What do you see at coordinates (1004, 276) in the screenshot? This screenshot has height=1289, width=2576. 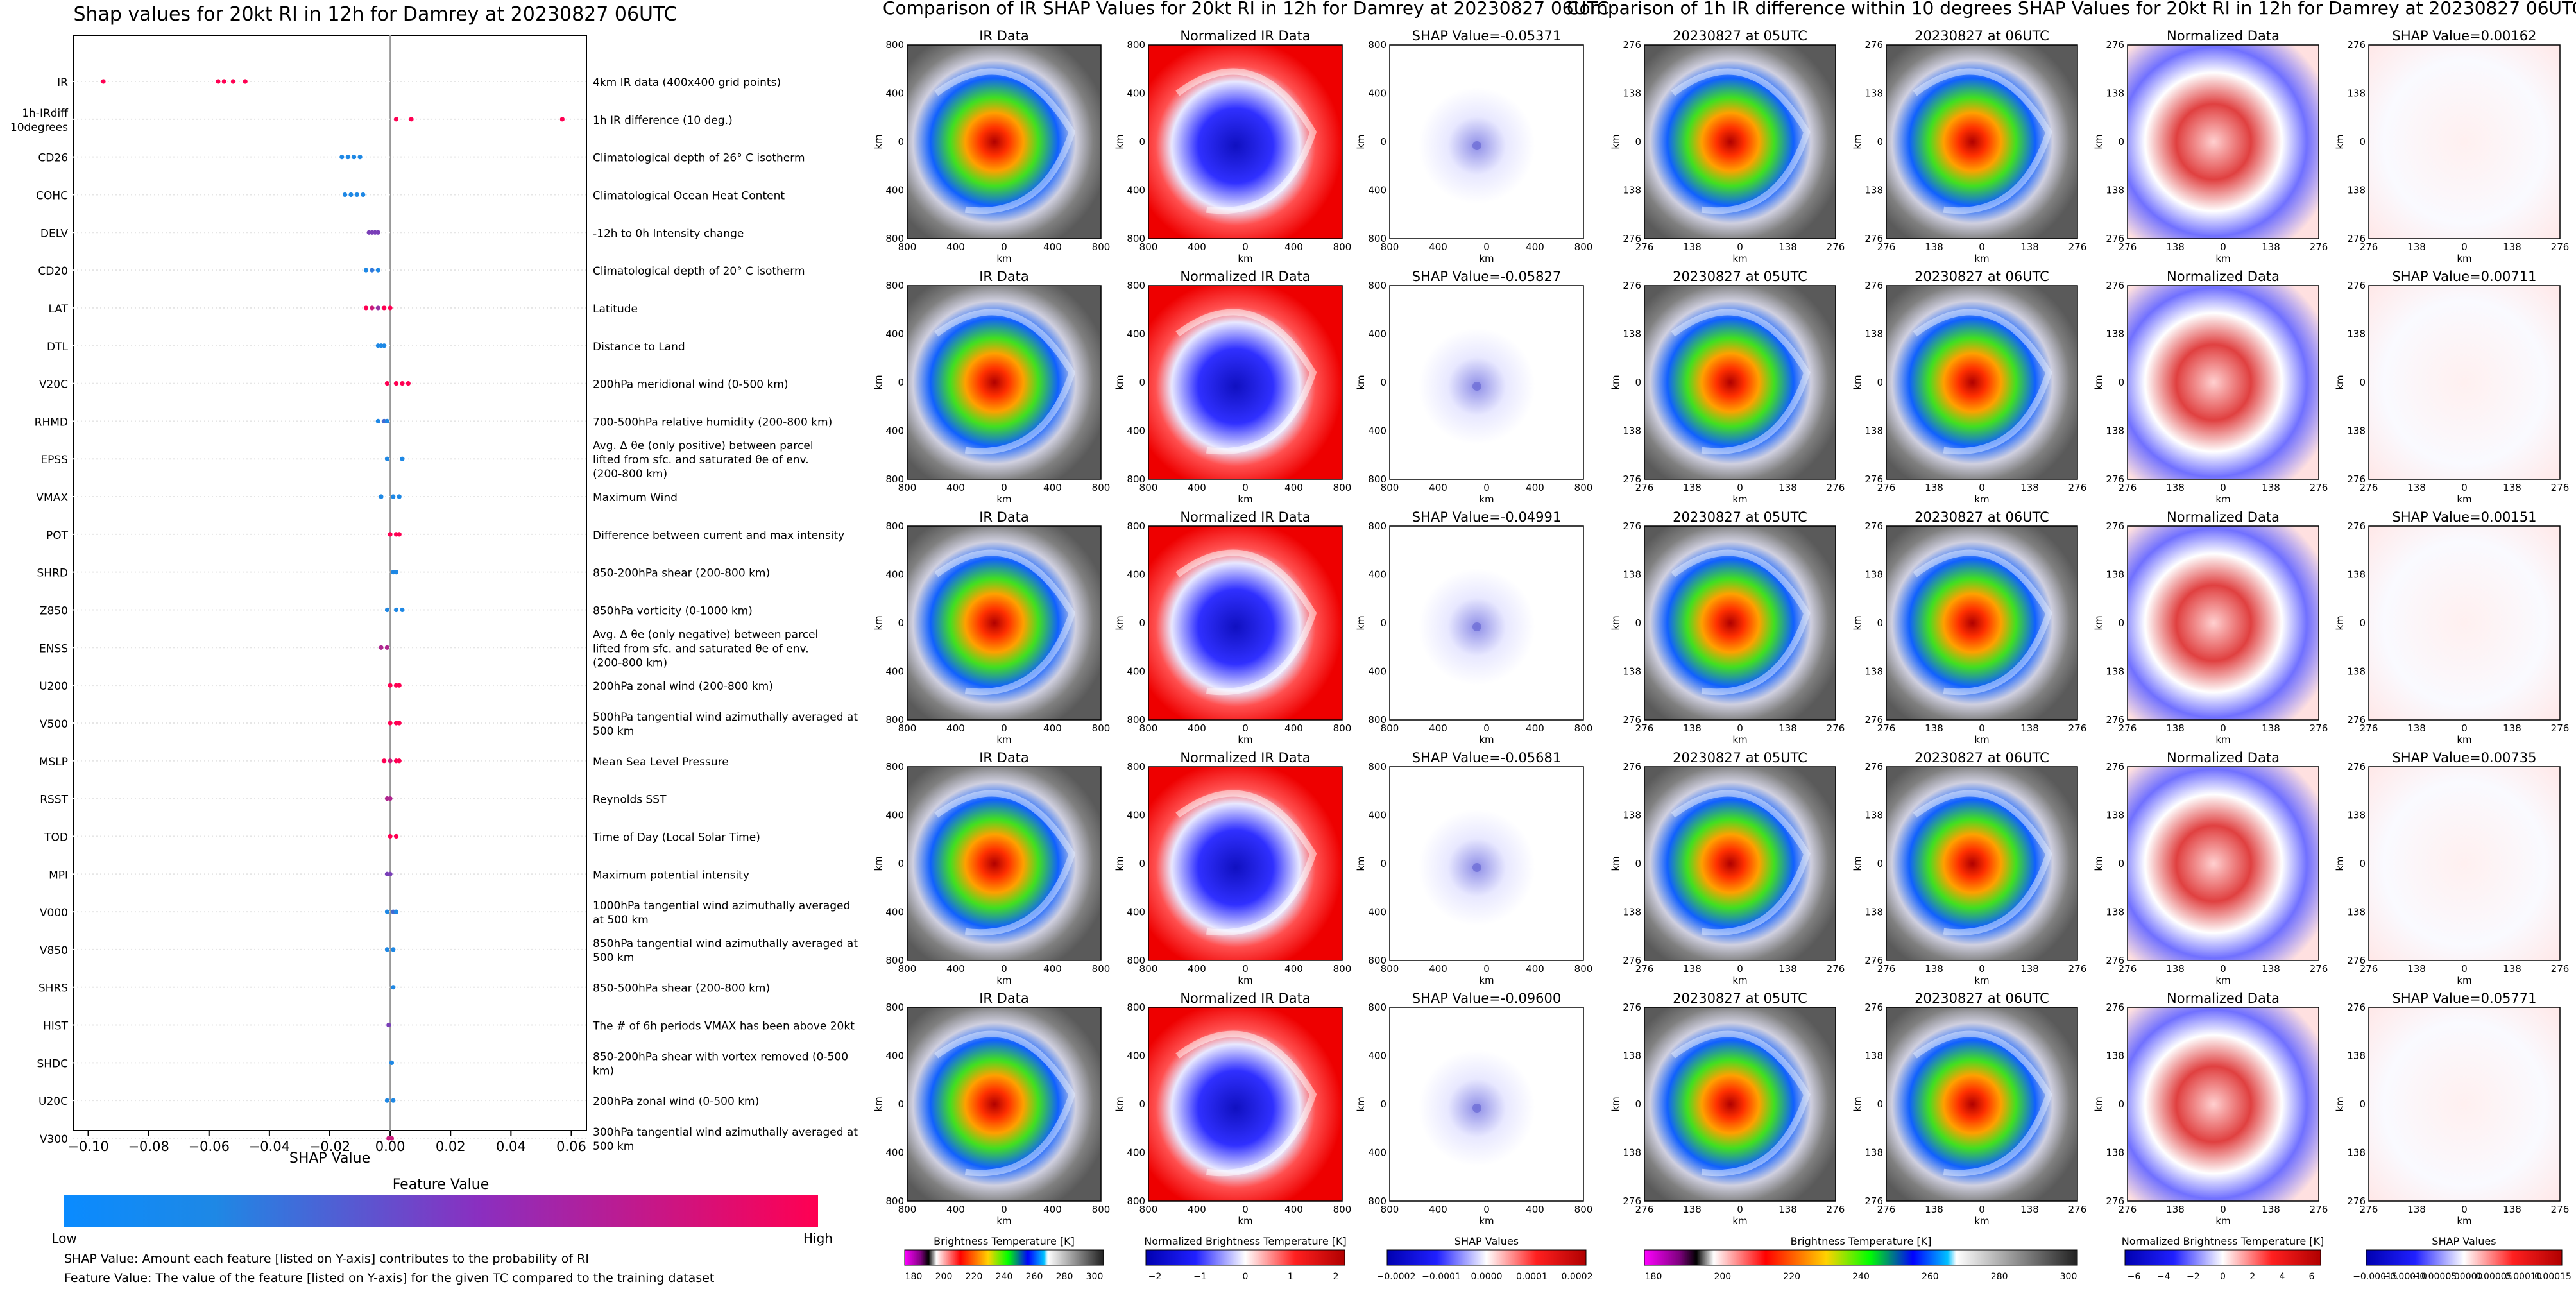 I see `panel-title: IR Data` at bounding box center [1004, 276].